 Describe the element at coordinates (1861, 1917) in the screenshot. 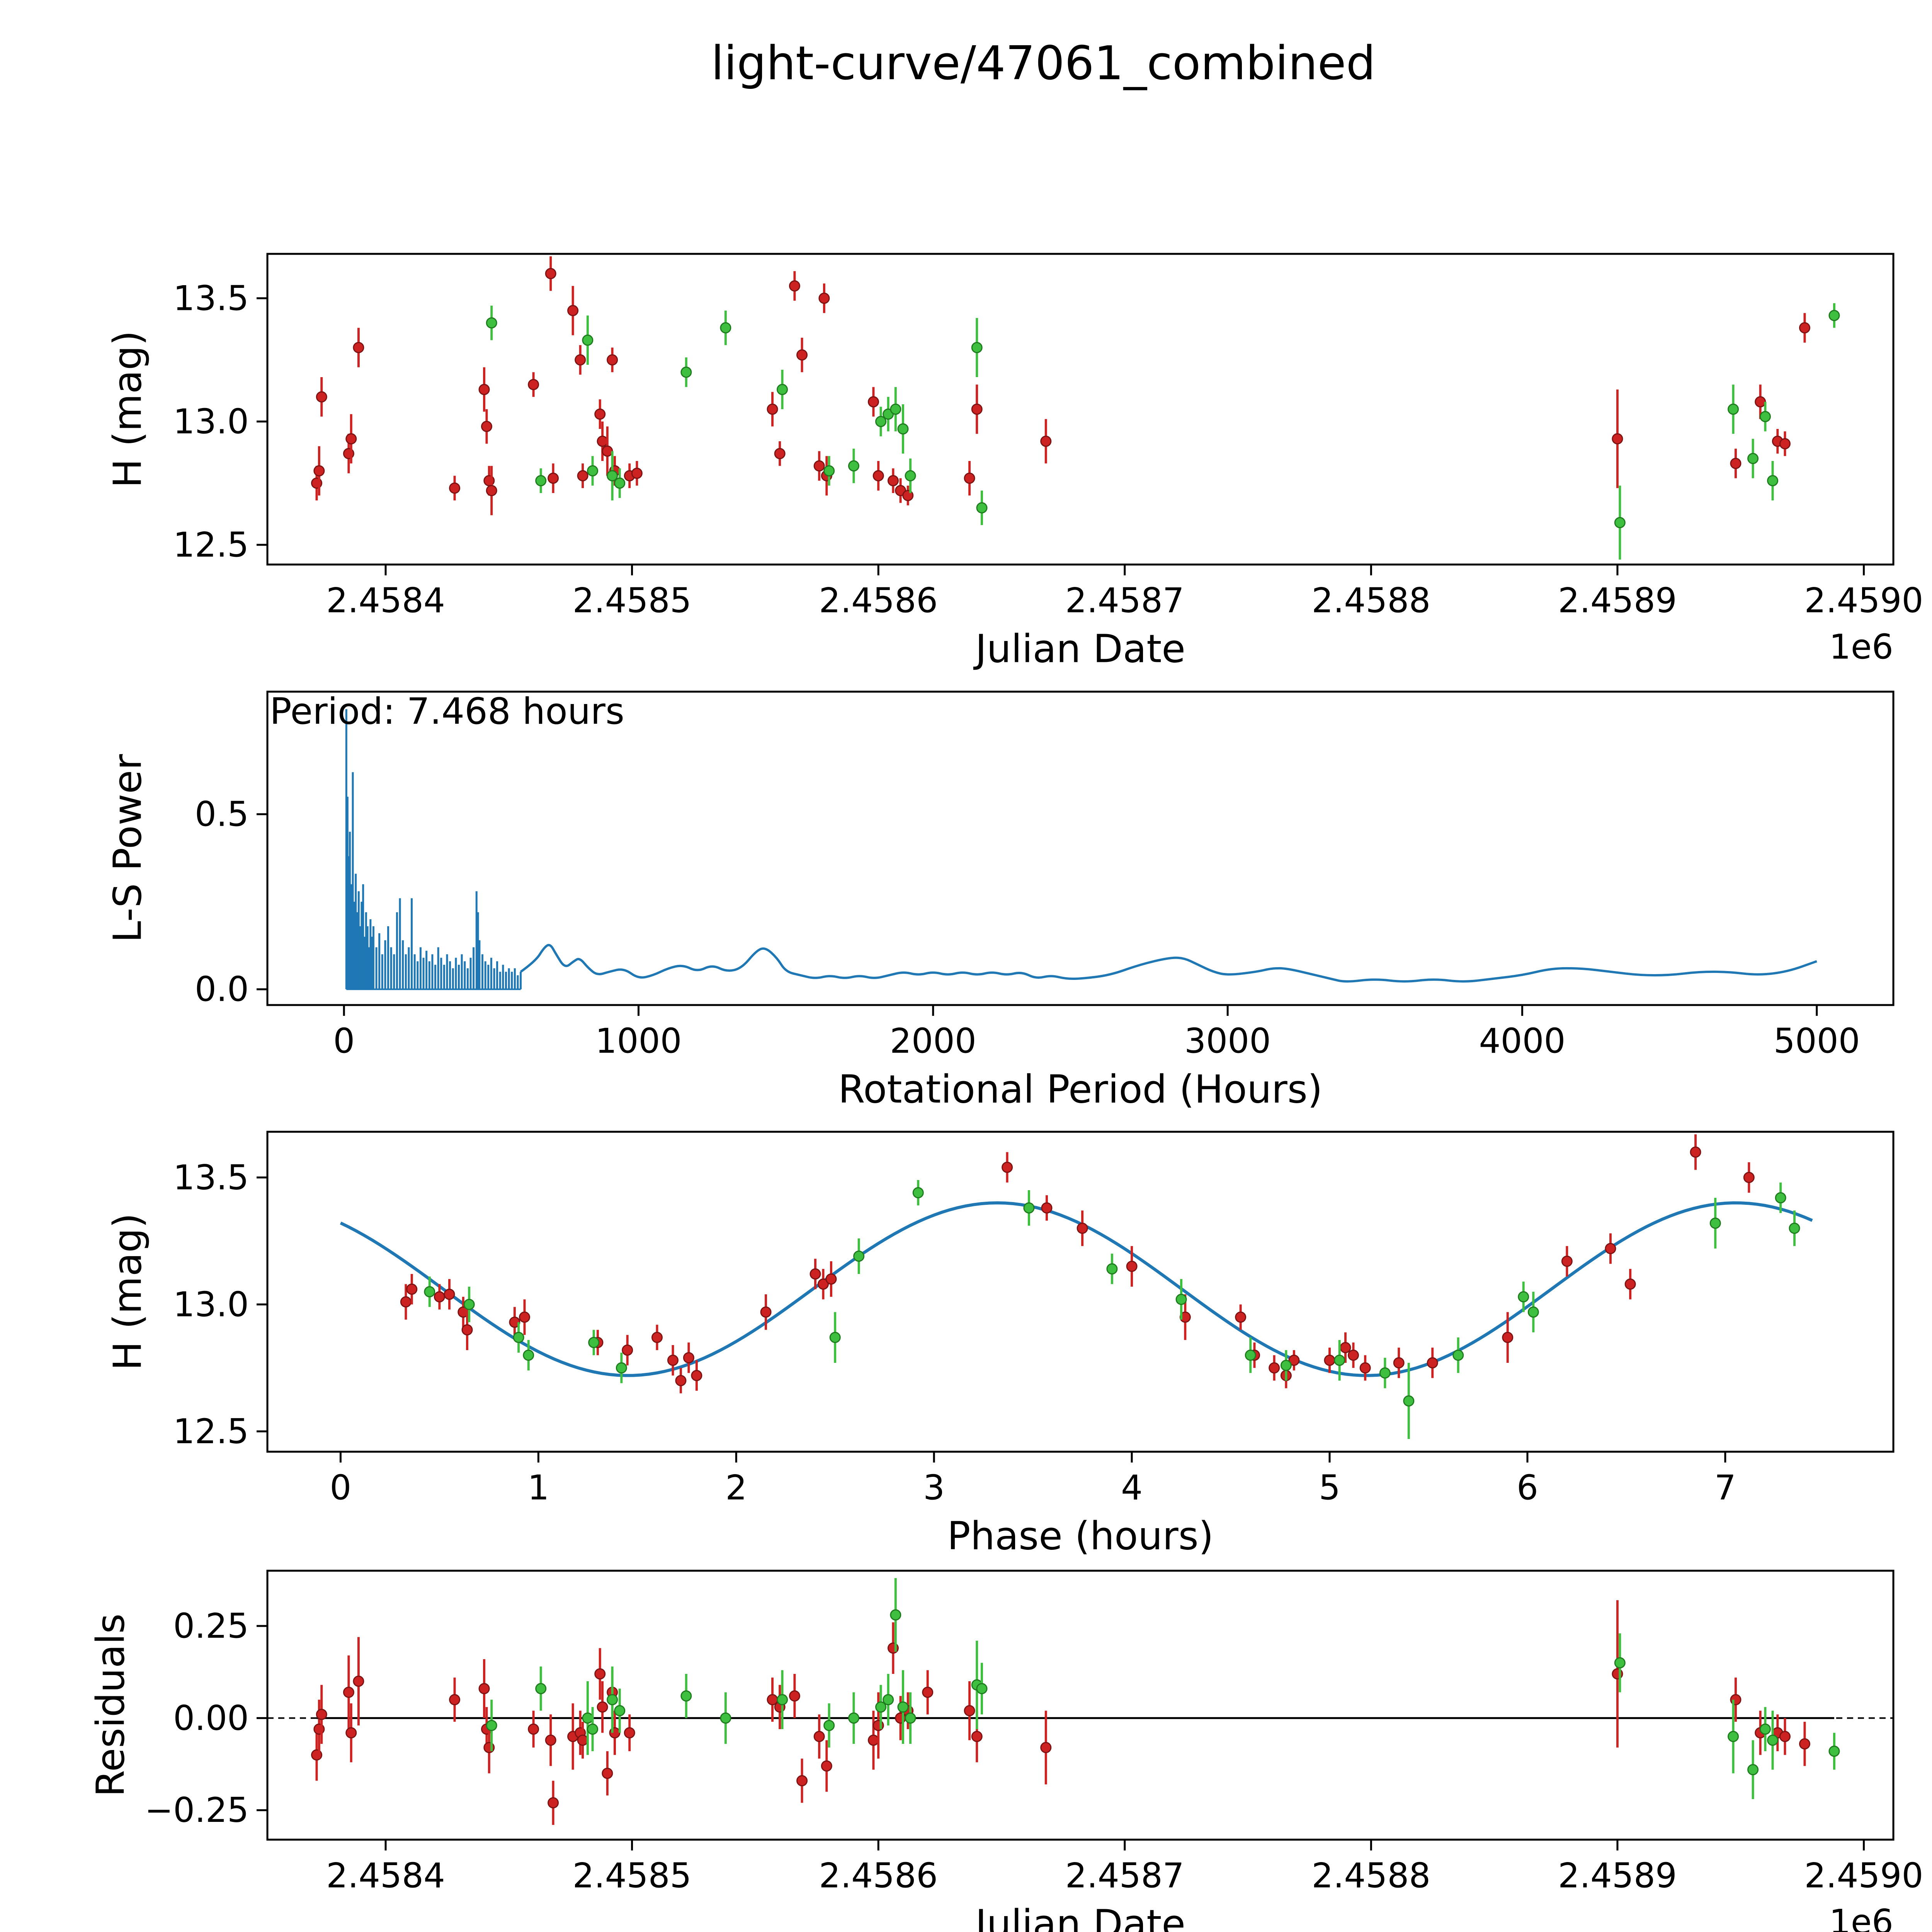

I see `x-axis-offset-label: 1e6` at that location.